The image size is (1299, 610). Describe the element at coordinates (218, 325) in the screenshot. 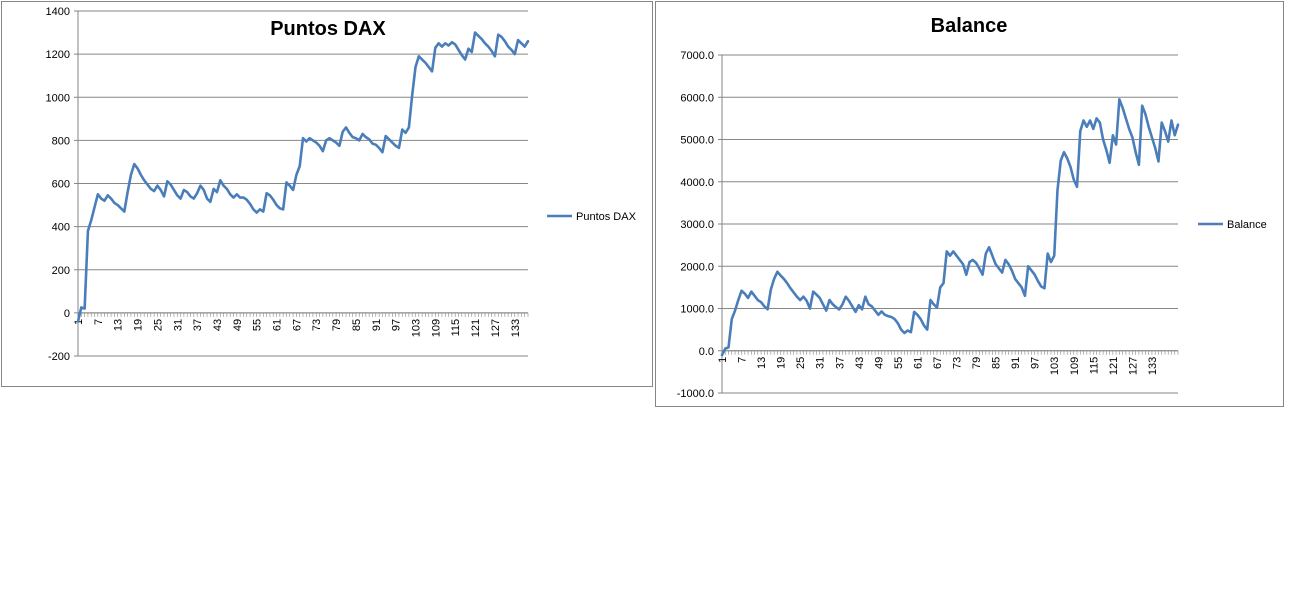

I see `chart-1-x-tick-label: 43` at that location.